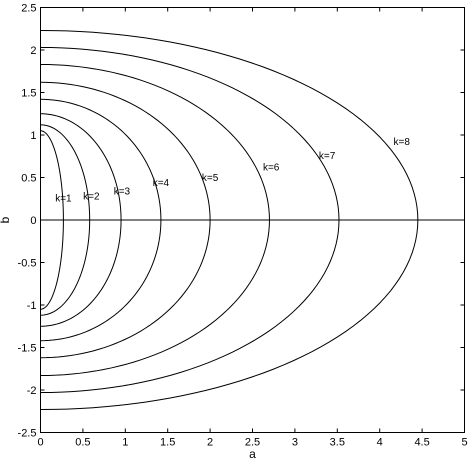 The image size is (474, 464). I want to click on y-tick-label: 2, so click(33, 51).